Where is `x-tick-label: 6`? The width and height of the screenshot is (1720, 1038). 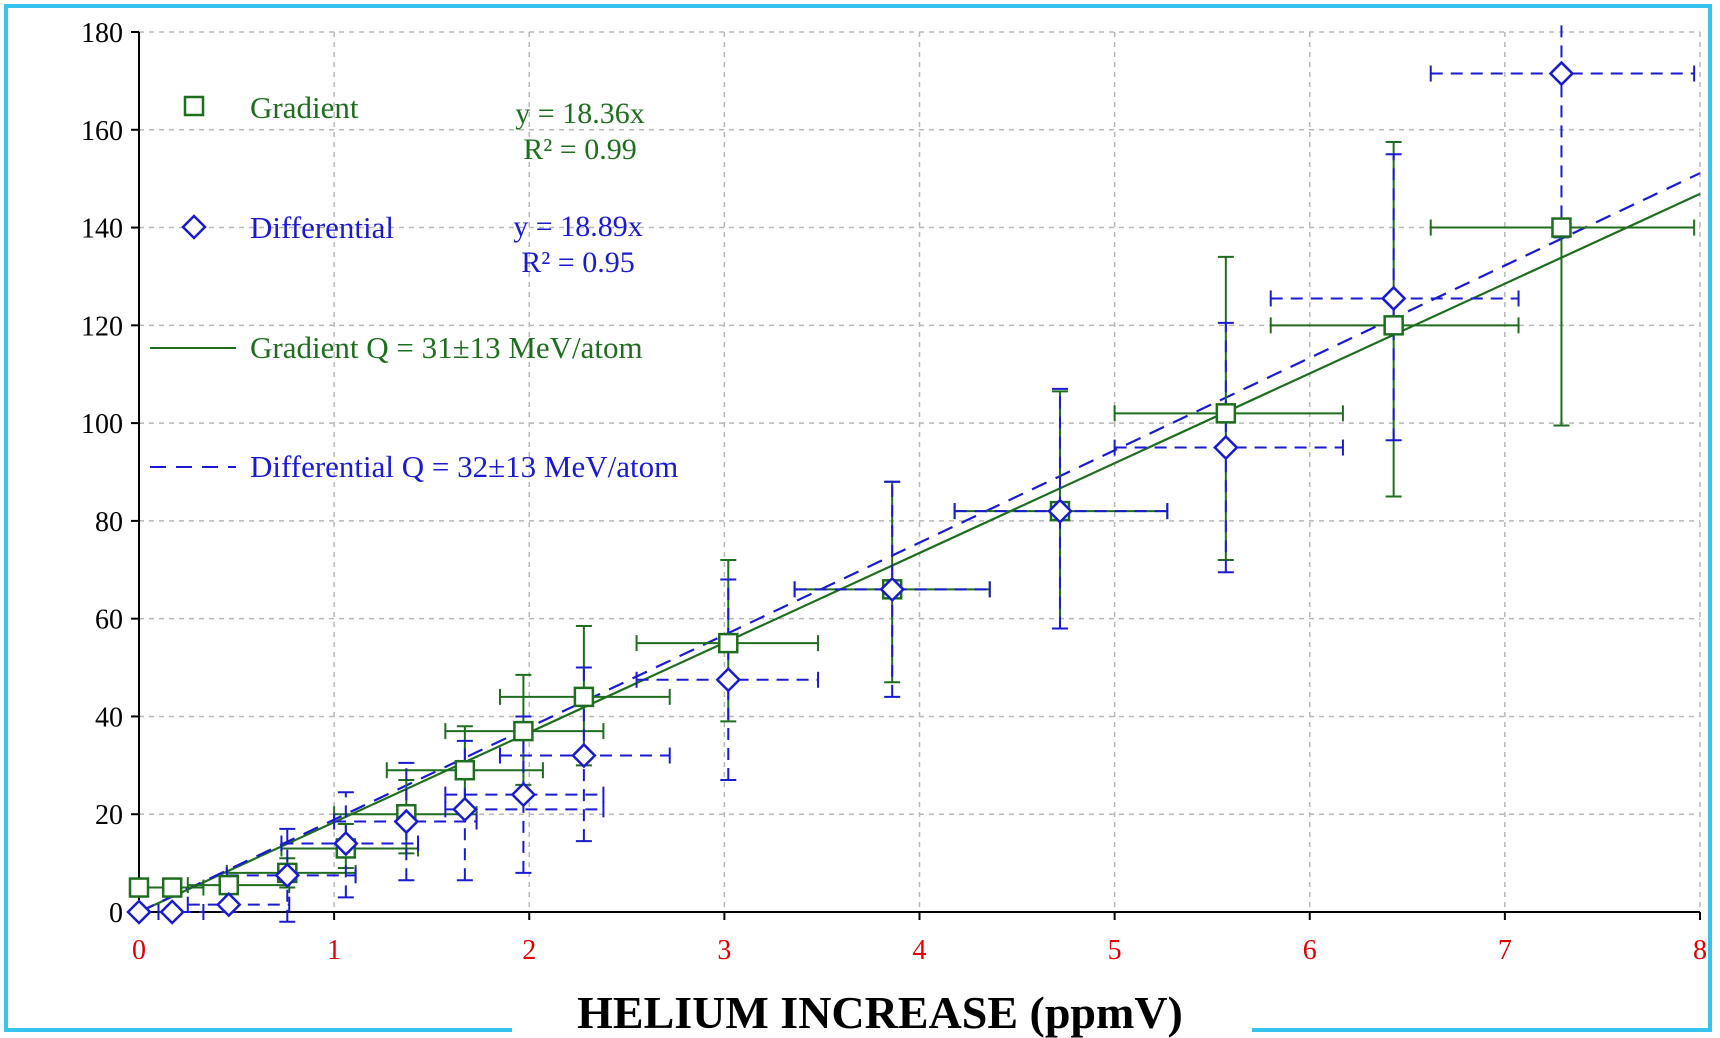 x-tick-label: 6 is located at coordinates (1310, 950).